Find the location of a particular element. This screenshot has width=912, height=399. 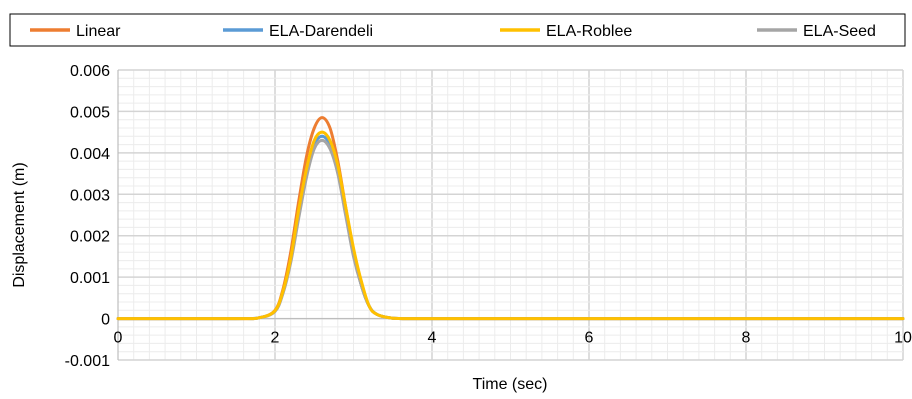

legend-label: ELA-Roblee is located at coordinates (589, 31).